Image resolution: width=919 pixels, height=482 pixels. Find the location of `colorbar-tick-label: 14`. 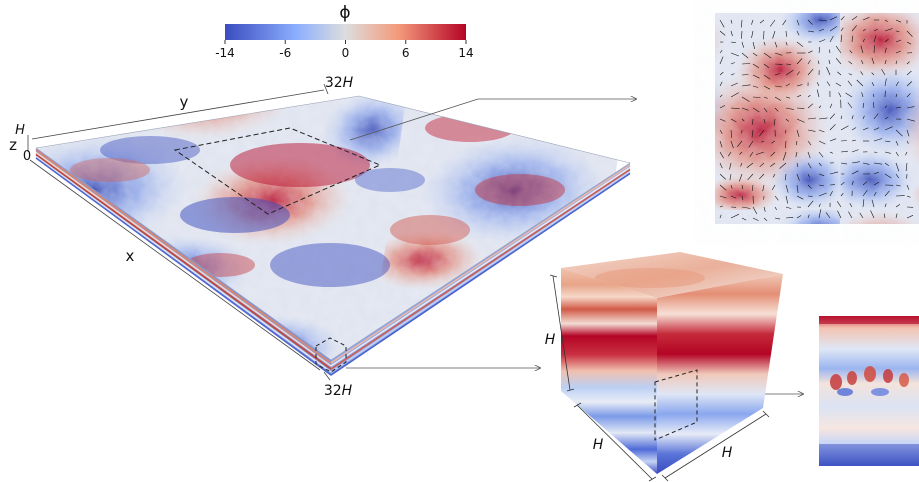

colorbar-tick-label: 14 is located at coordinates (465, 53).